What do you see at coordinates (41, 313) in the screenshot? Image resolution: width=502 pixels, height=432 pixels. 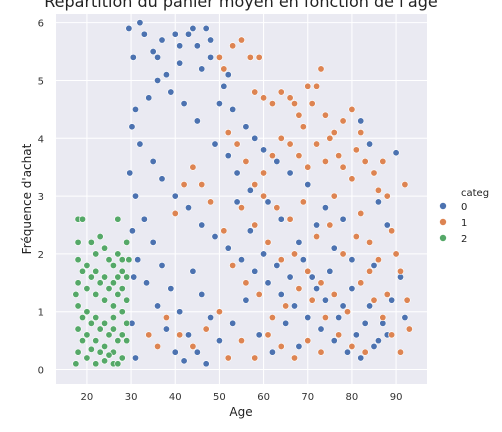 I see `y-tick-label: 1` at bounding box center [41, 313].